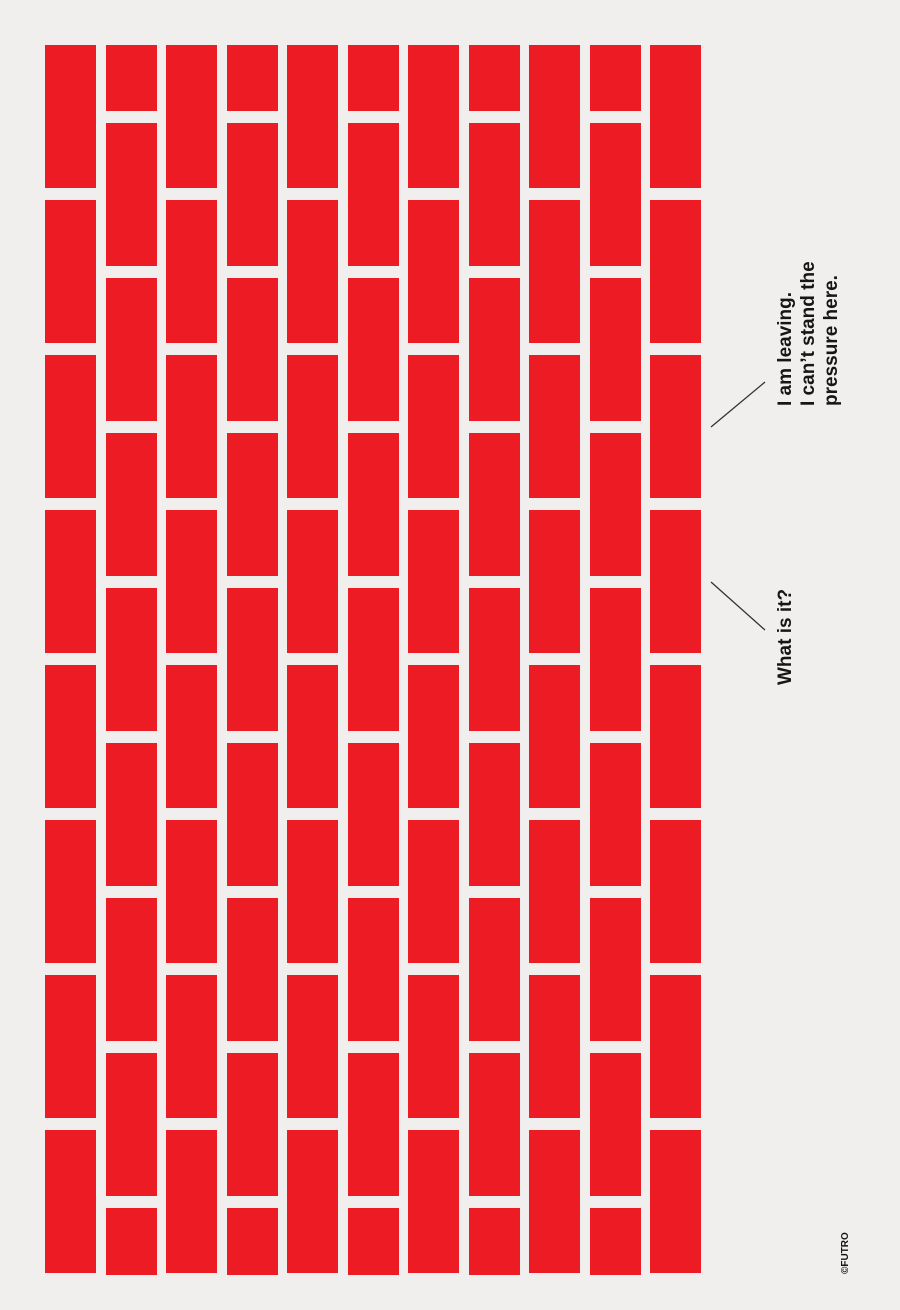 The height and width of the screenshot is (1310, 900). I want to click on credit-text: ©FUTRO, so click(845, 1253).